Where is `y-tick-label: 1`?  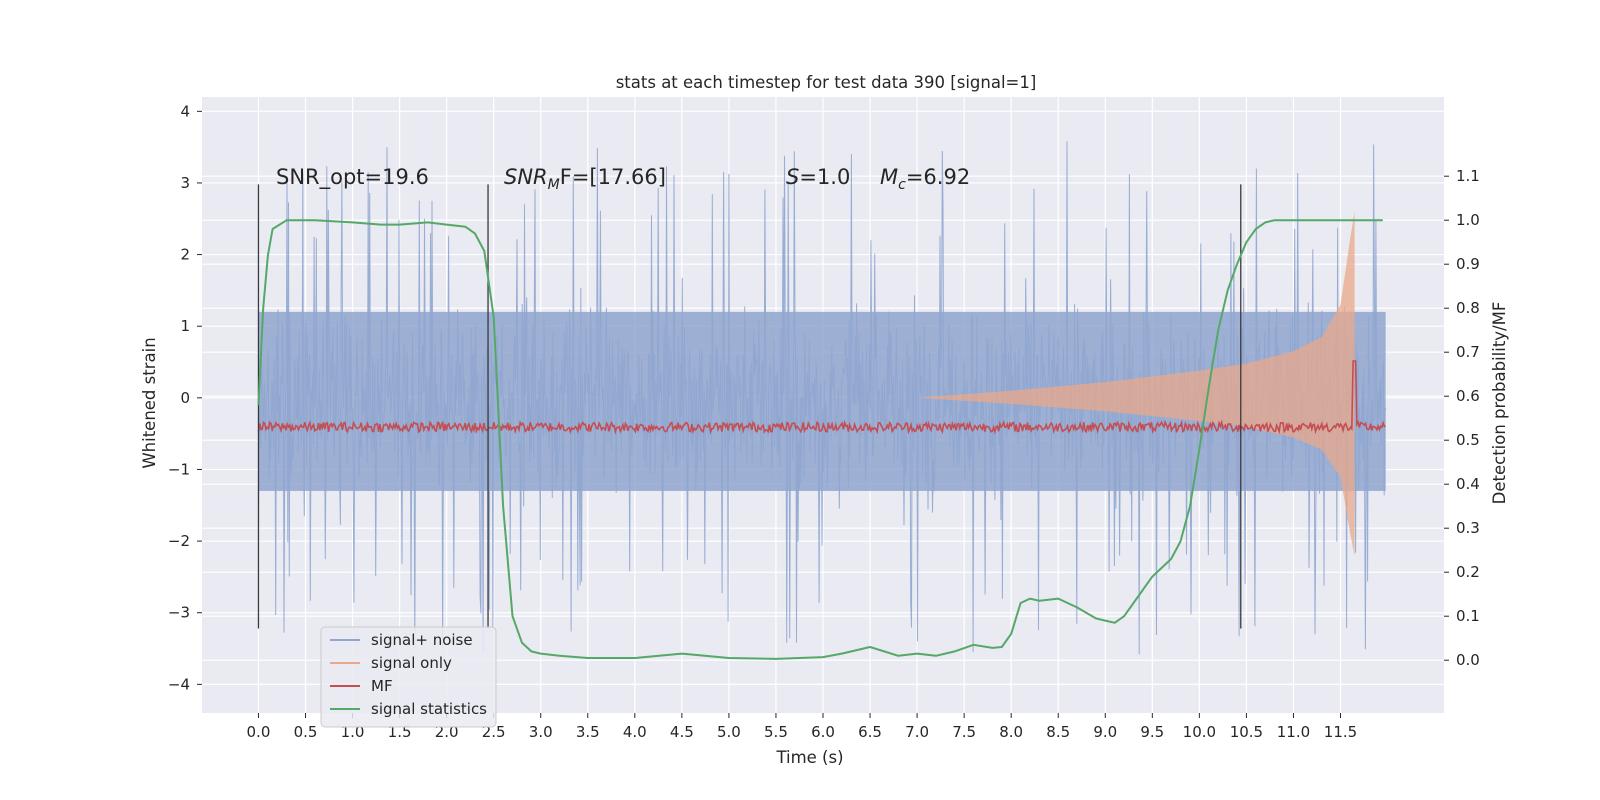 y-tick-label: 1 is located at coordinates (185, 326).